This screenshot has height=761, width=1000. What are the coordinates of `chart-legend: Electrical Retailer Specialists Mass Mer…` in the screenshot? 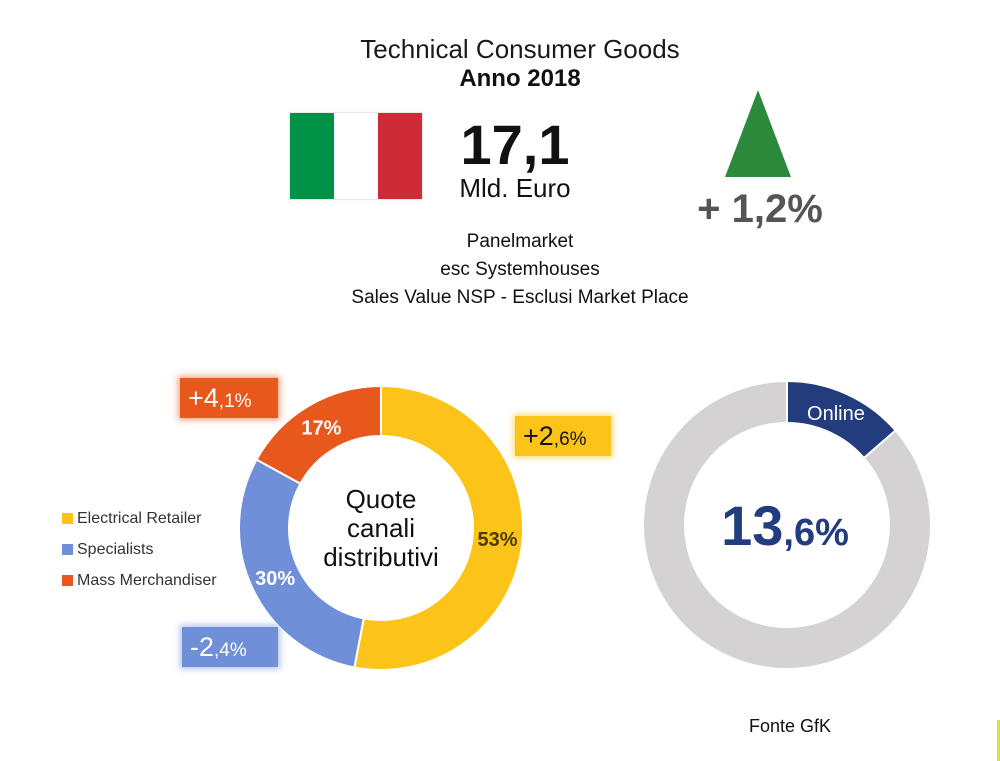 It's located at (162, 549).